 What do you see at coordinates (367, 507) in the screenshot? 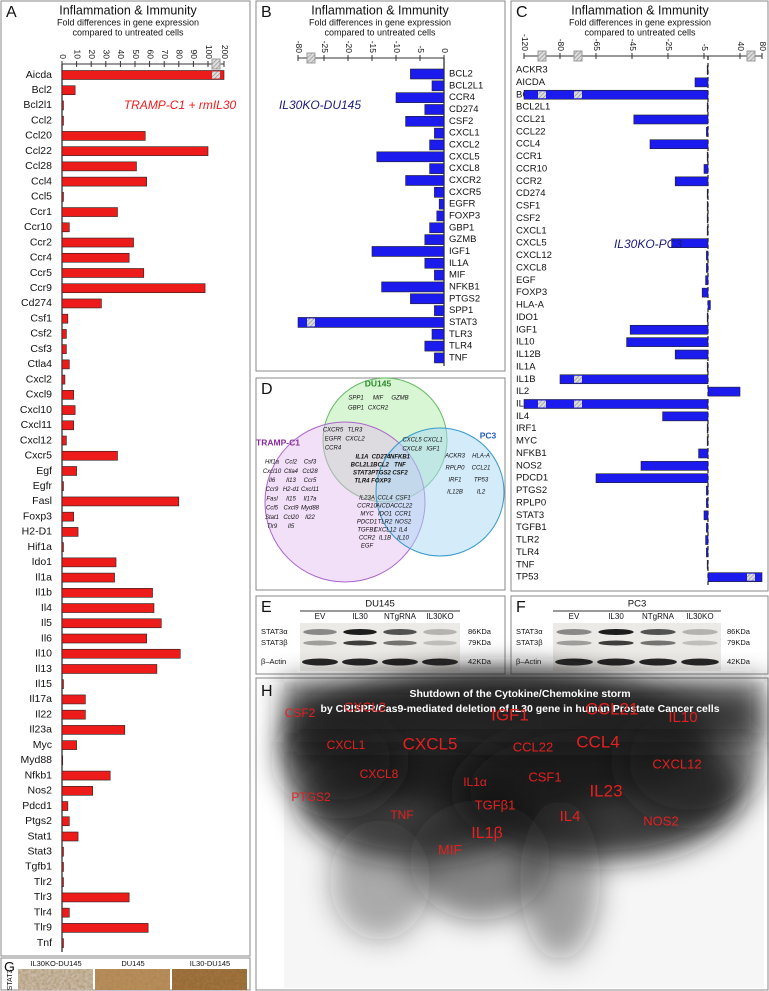
I see `gene-label: CCR10` at bounding box center [367, 507].